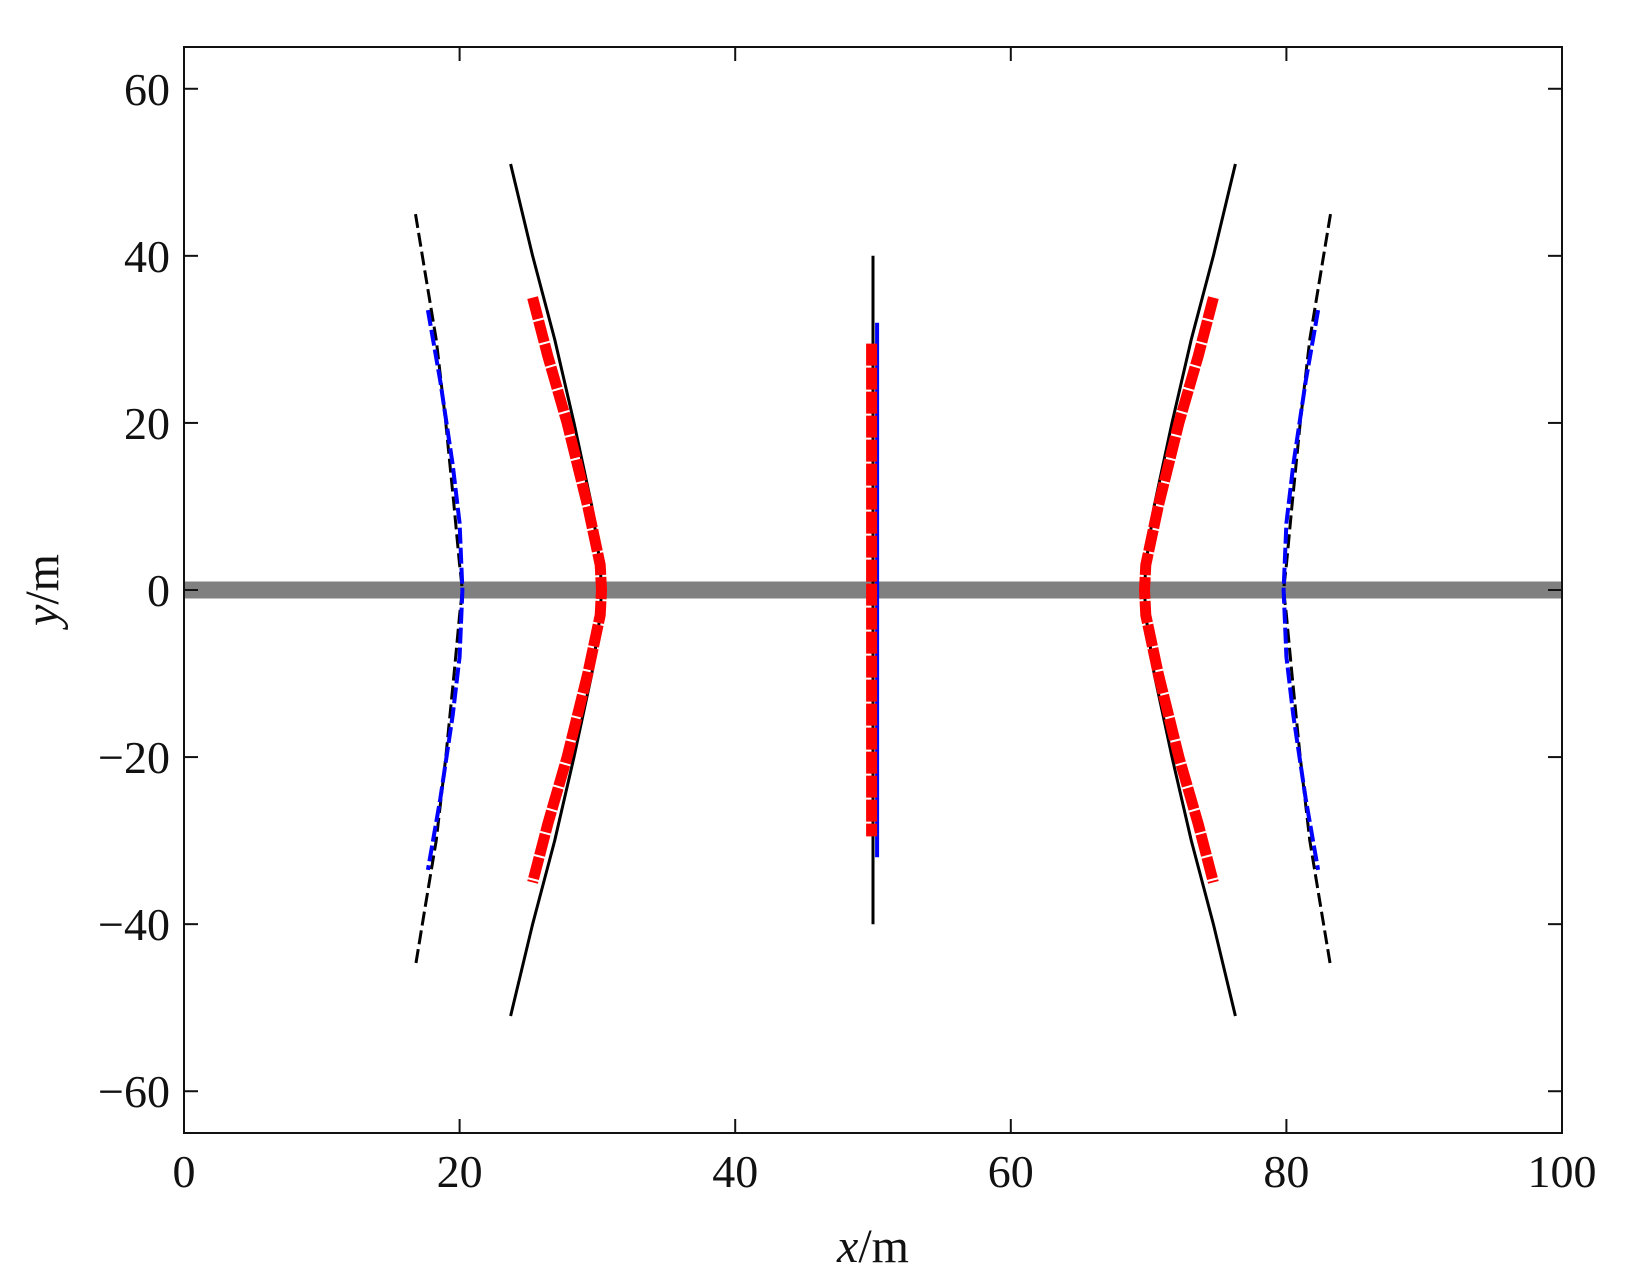 The width and height of the screenshot is (1625, 1286). What do you see at coordinates (1011, 1171) in the screenshot?
I see `x-tick-label: 60` at bounding box center [1011, 1171].